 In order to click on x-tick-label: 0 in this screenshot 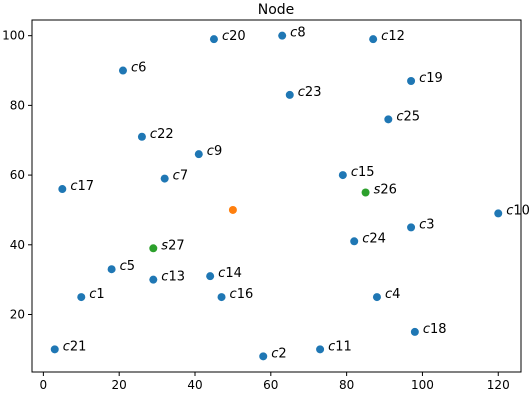, I will do `click(44, 385)`.